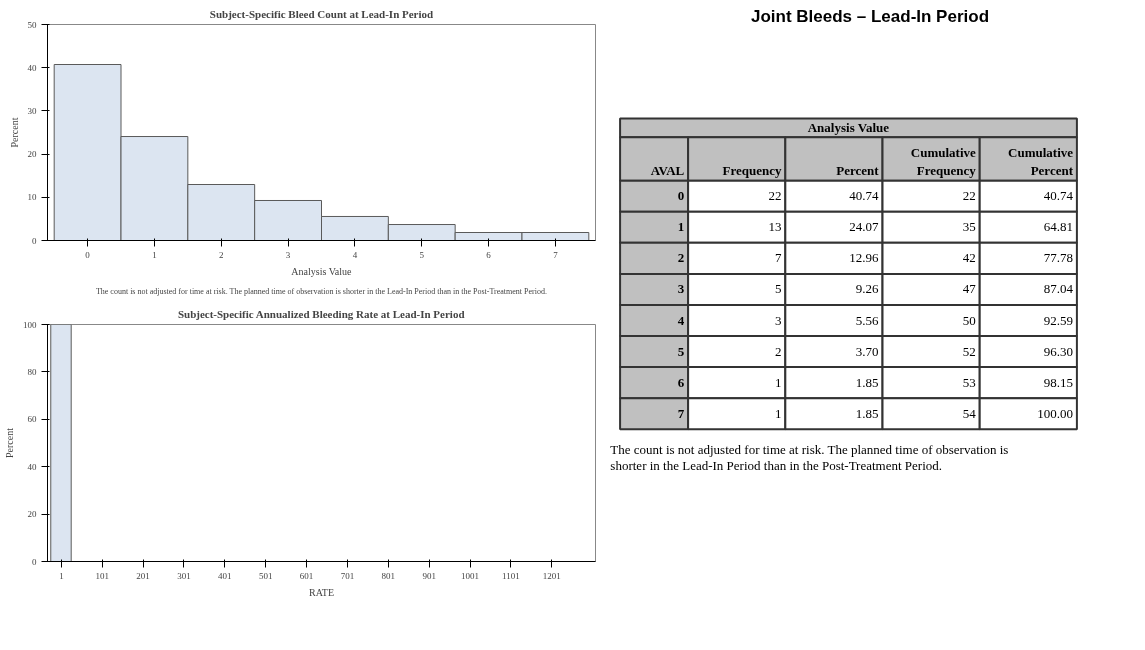  I want to click on x-tick-label: 1101, so click(511, 575).